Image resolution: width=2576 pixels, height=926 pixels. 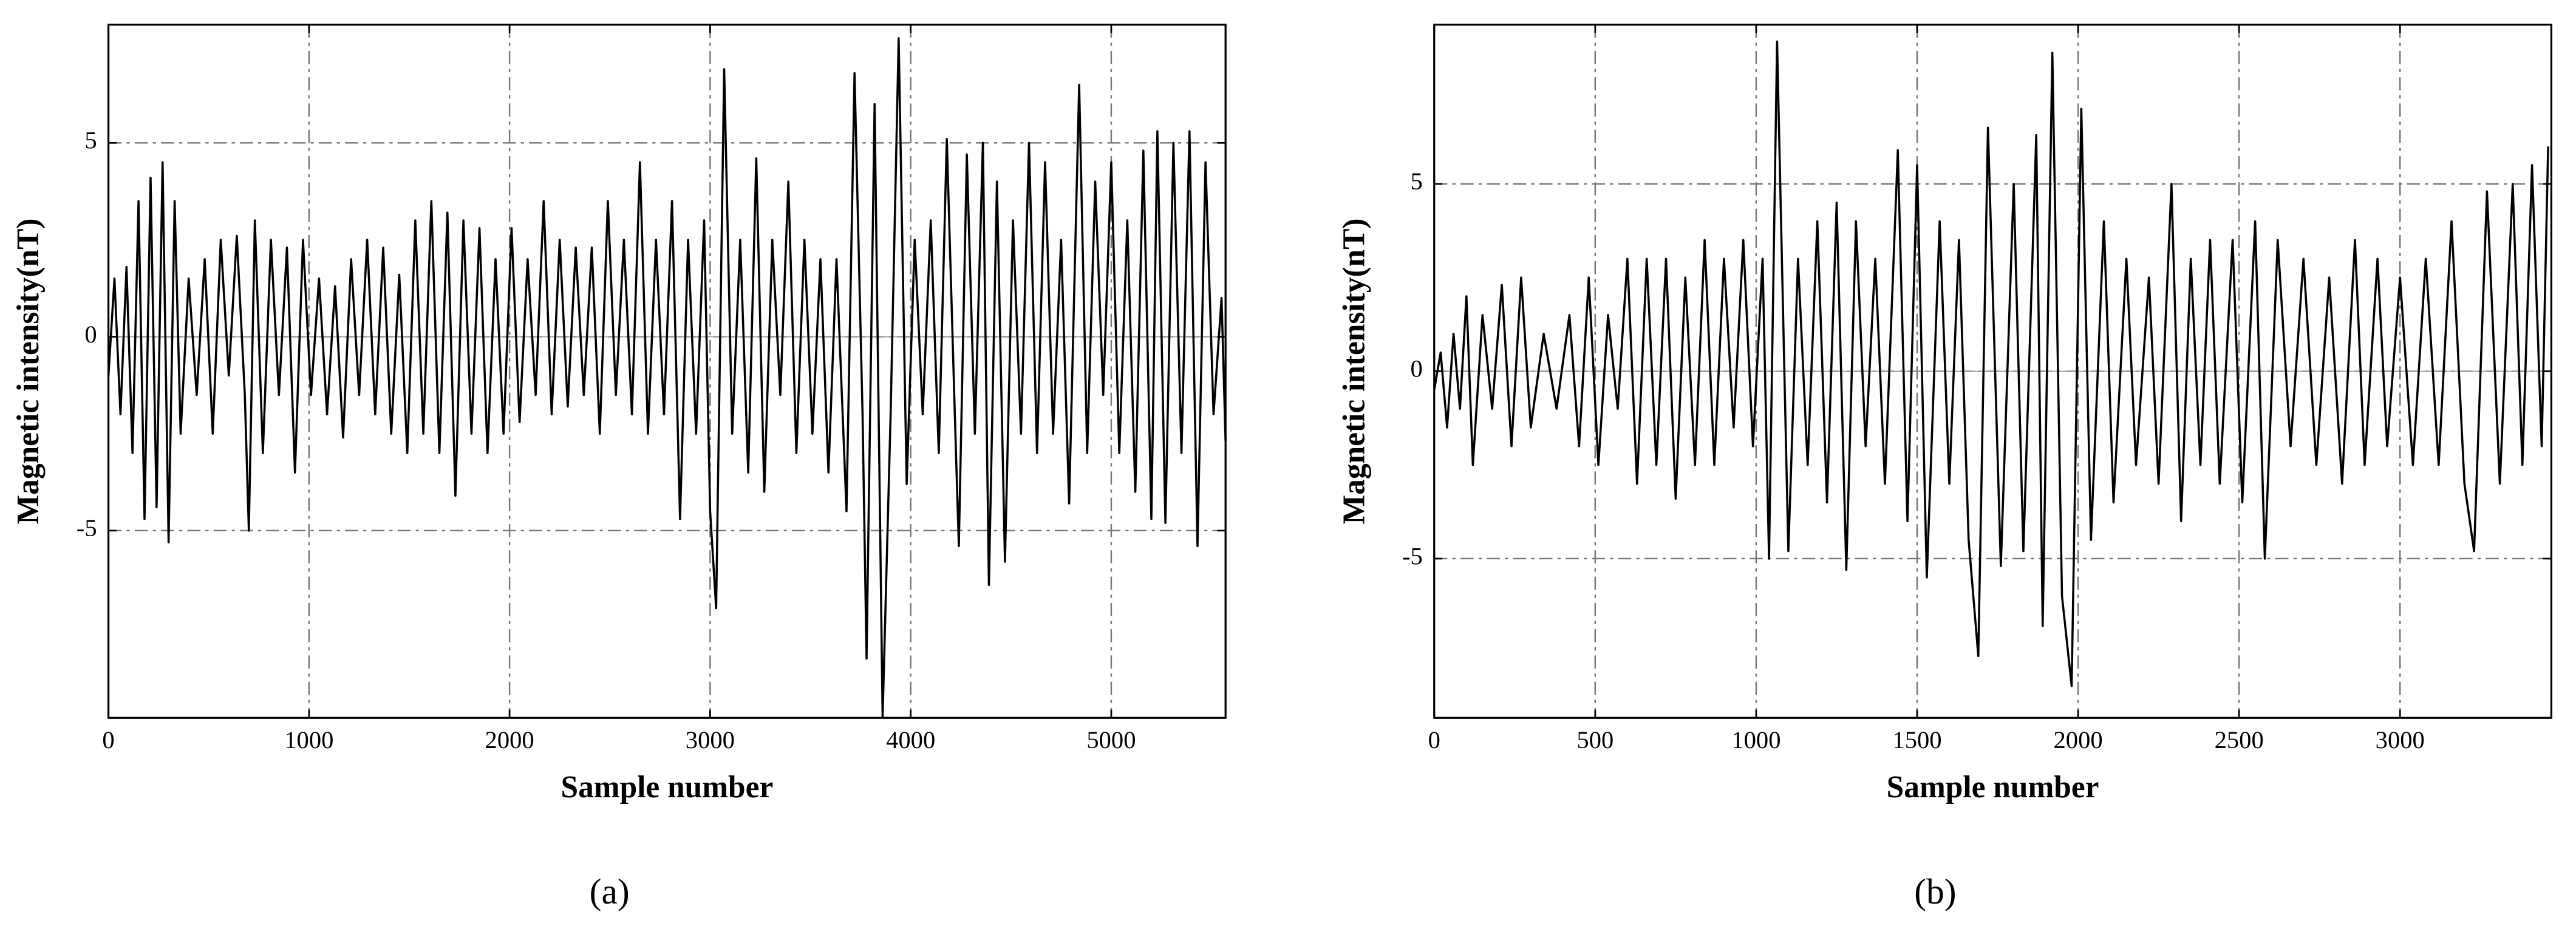 I want to click on caption: (b), so click(x=1935, y=891).